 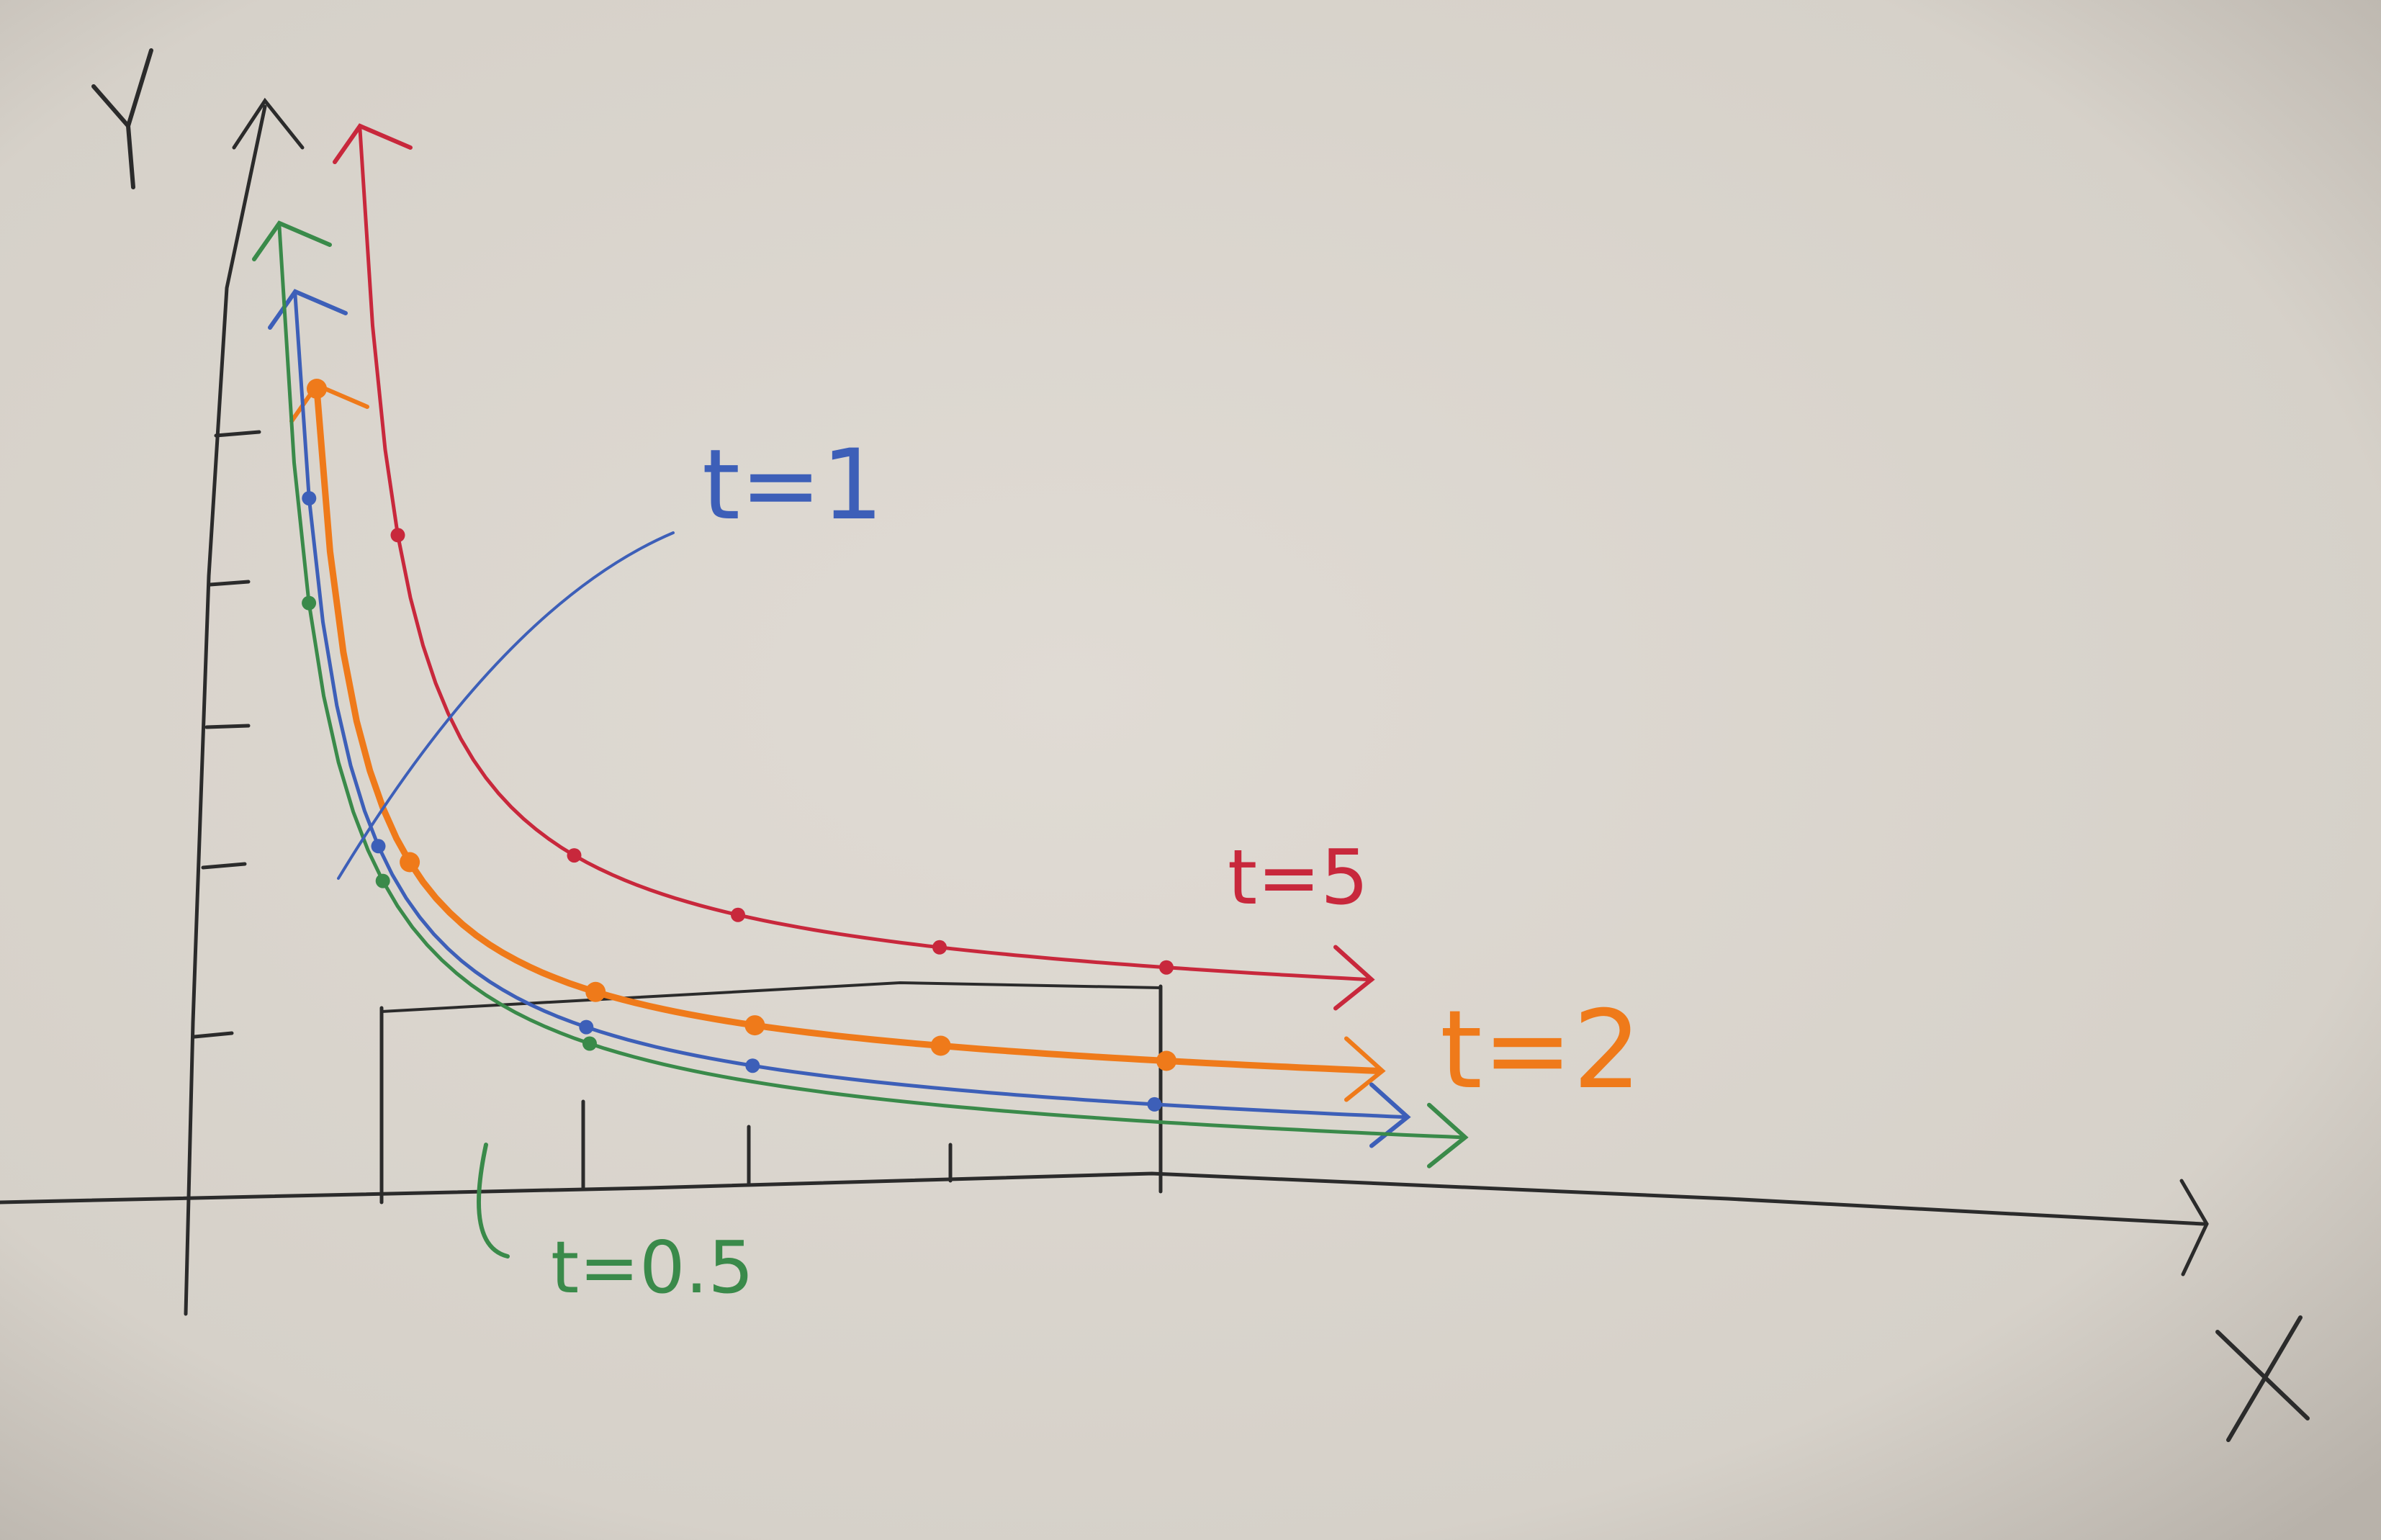 I want to click on leader-t05, so click(x=494, y=1200).